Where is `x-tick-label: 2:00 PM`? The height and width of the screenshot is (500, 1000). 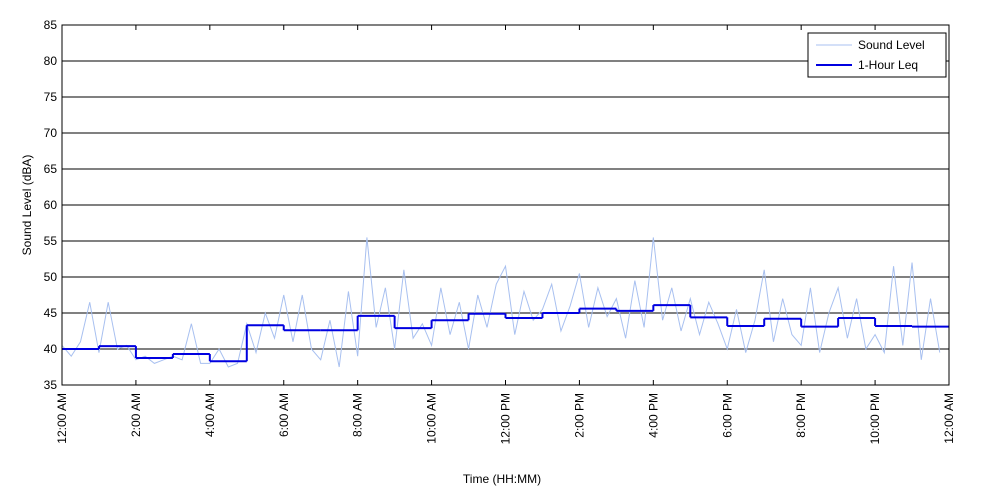
x-tick-label: 2:00 PM is located at coordinates (579, 415).